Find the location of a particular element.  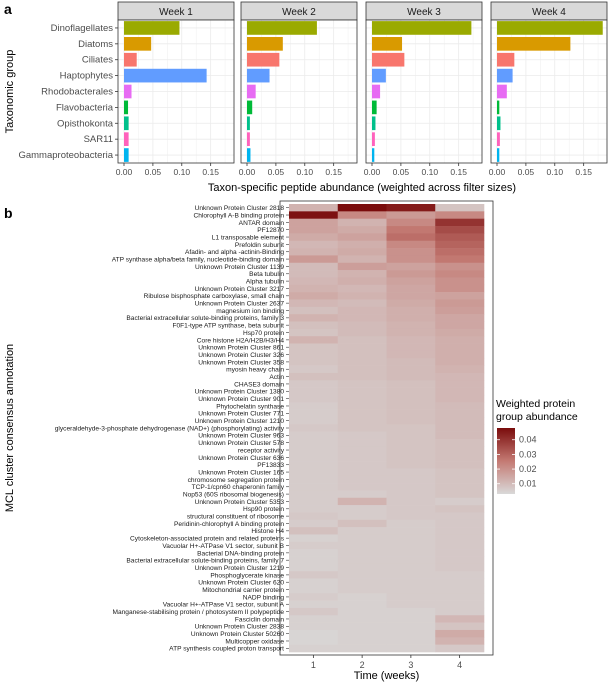

heatmap-row-label: PF13833 is located at coordinates (270, 465).